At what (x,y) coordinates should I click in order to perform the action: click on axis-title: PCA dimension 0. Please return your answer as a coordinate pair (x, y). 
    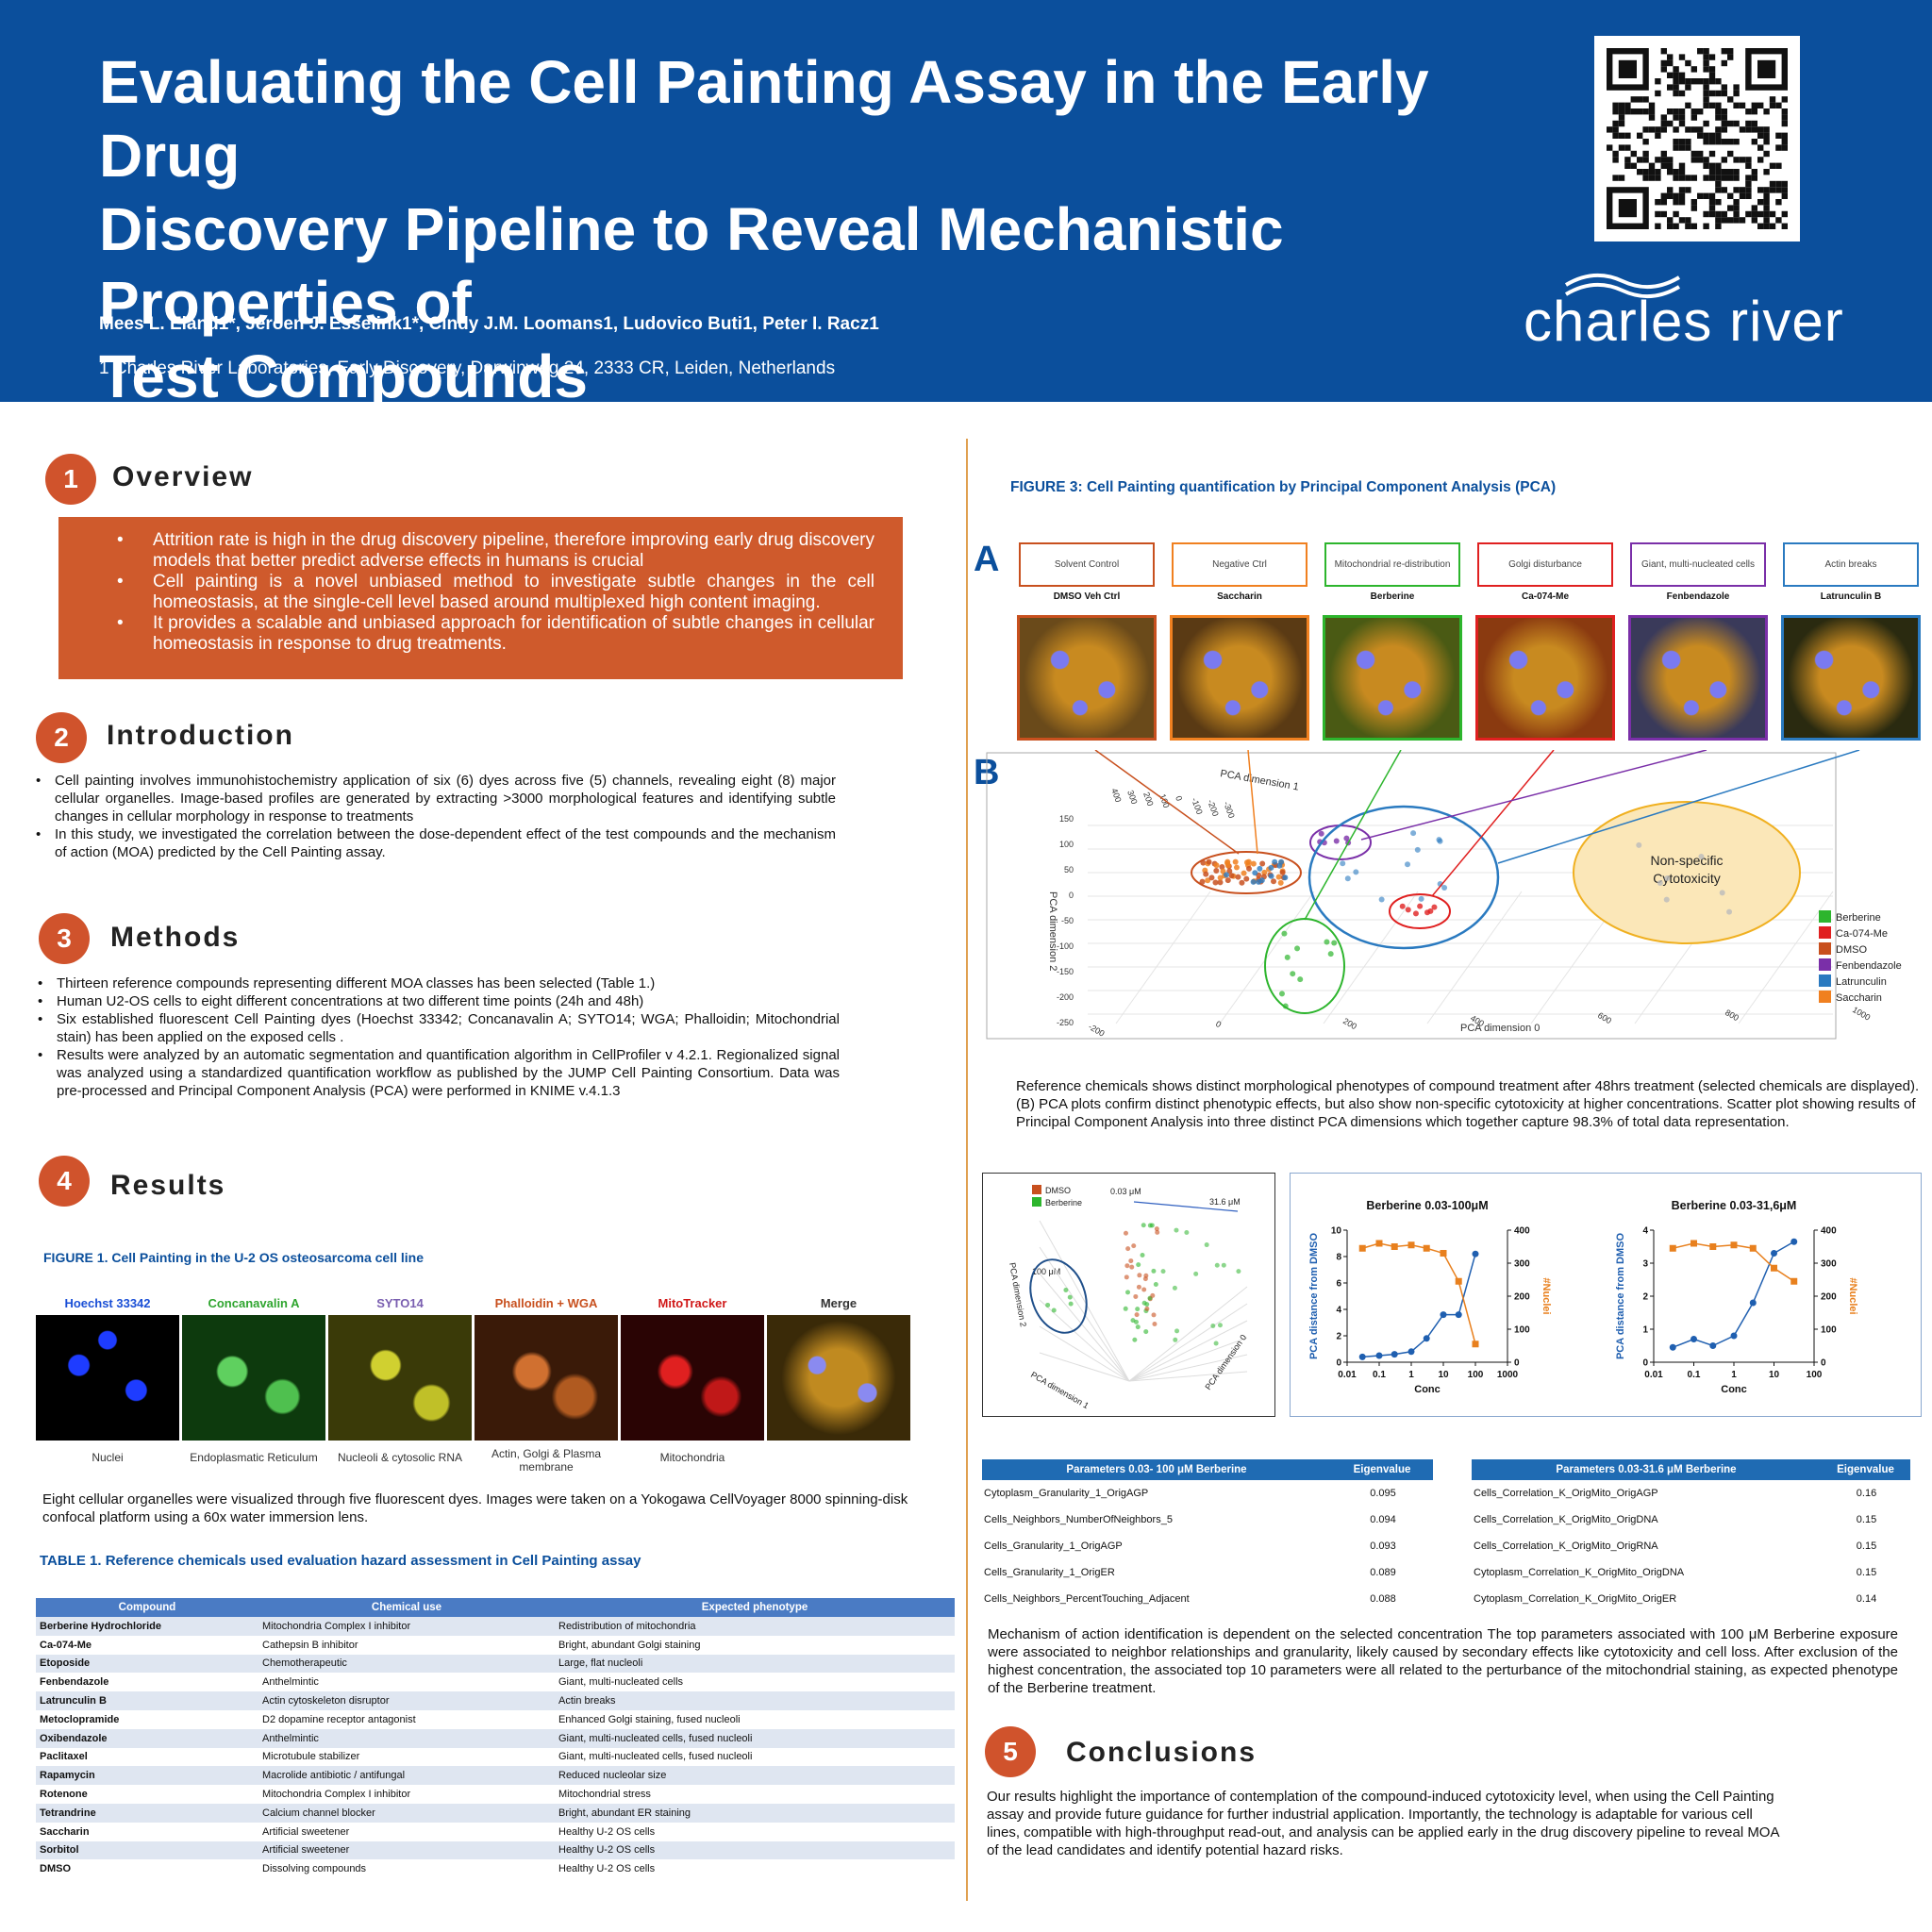
    Looking at the image, I should click on (1226, 1362).